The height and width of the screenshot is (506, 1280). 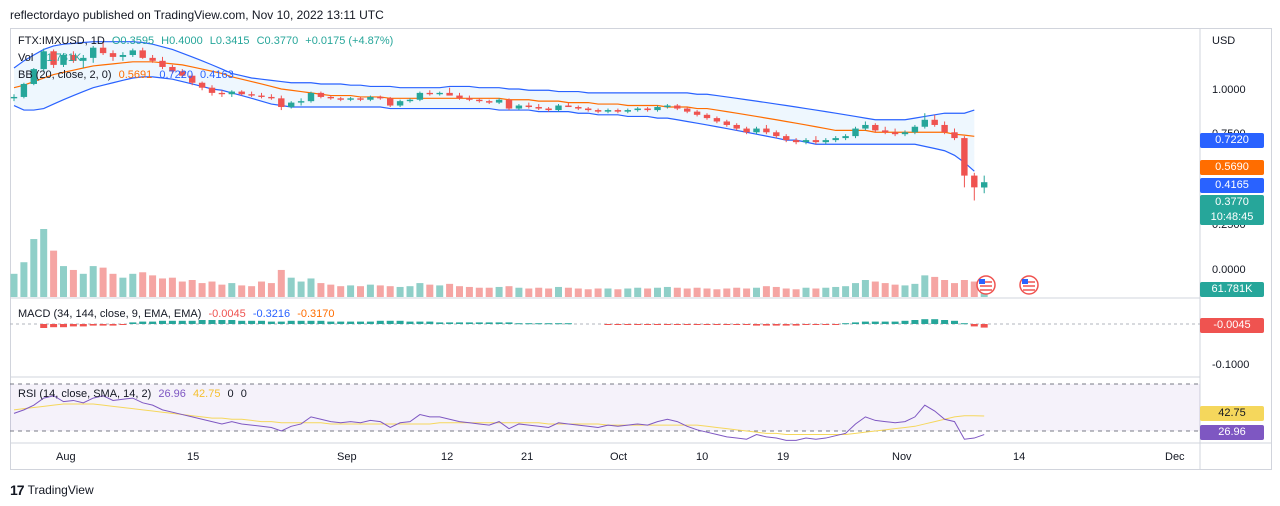 What do you see at coordinates (1230, 365) in the screenshot?
I see `macd-tick: -0.1000` at bounding box center [1230, 365].